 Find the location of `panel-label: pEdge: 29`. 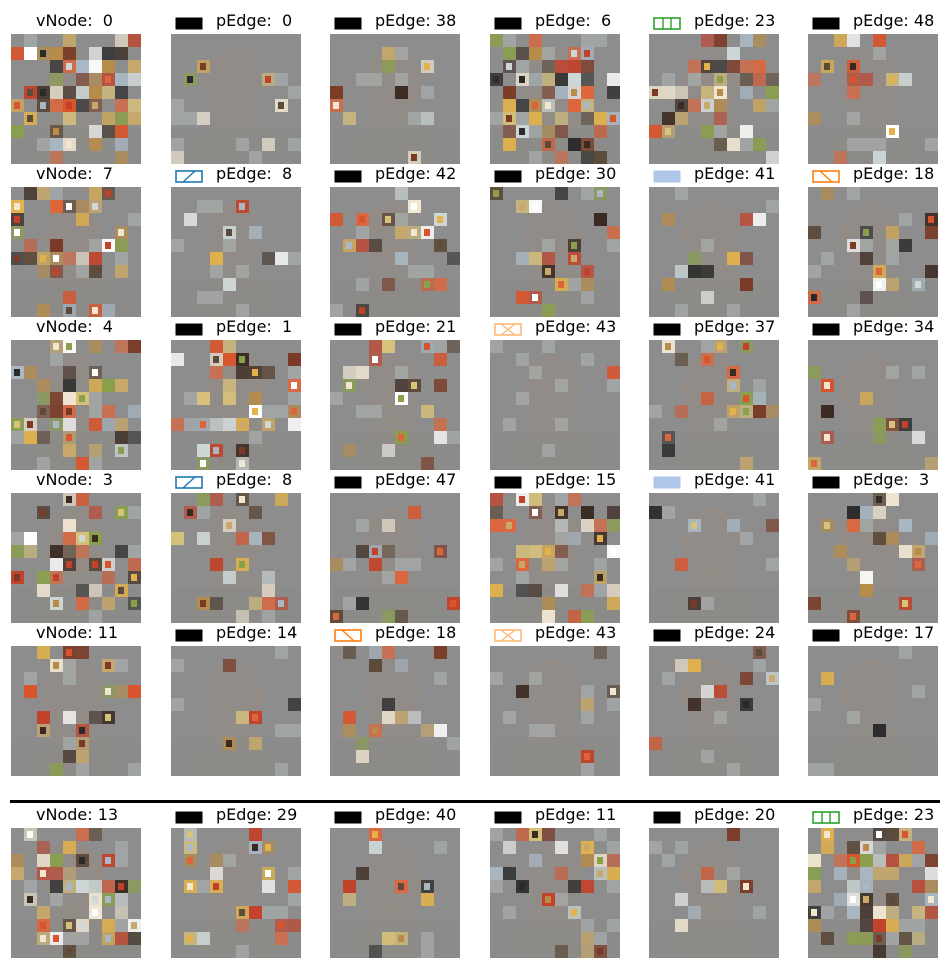

panel-label: pEdge: 29 is located at coordinates (239, 816).